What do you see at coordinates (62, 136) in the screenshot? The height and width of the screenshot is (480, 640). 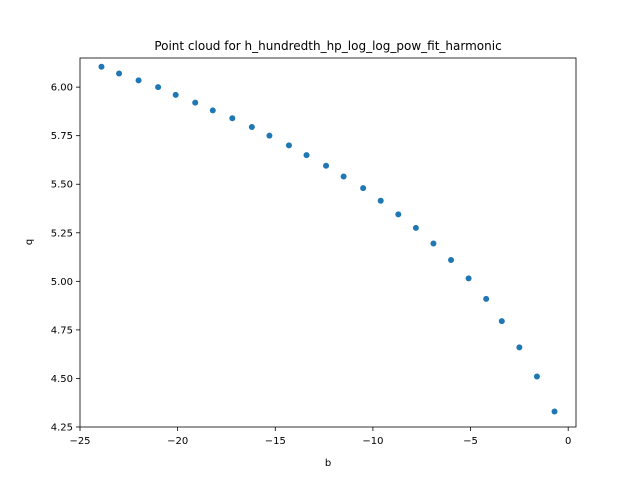 I see `y-tick-label: 5.75` at bounding box center [62, 136].